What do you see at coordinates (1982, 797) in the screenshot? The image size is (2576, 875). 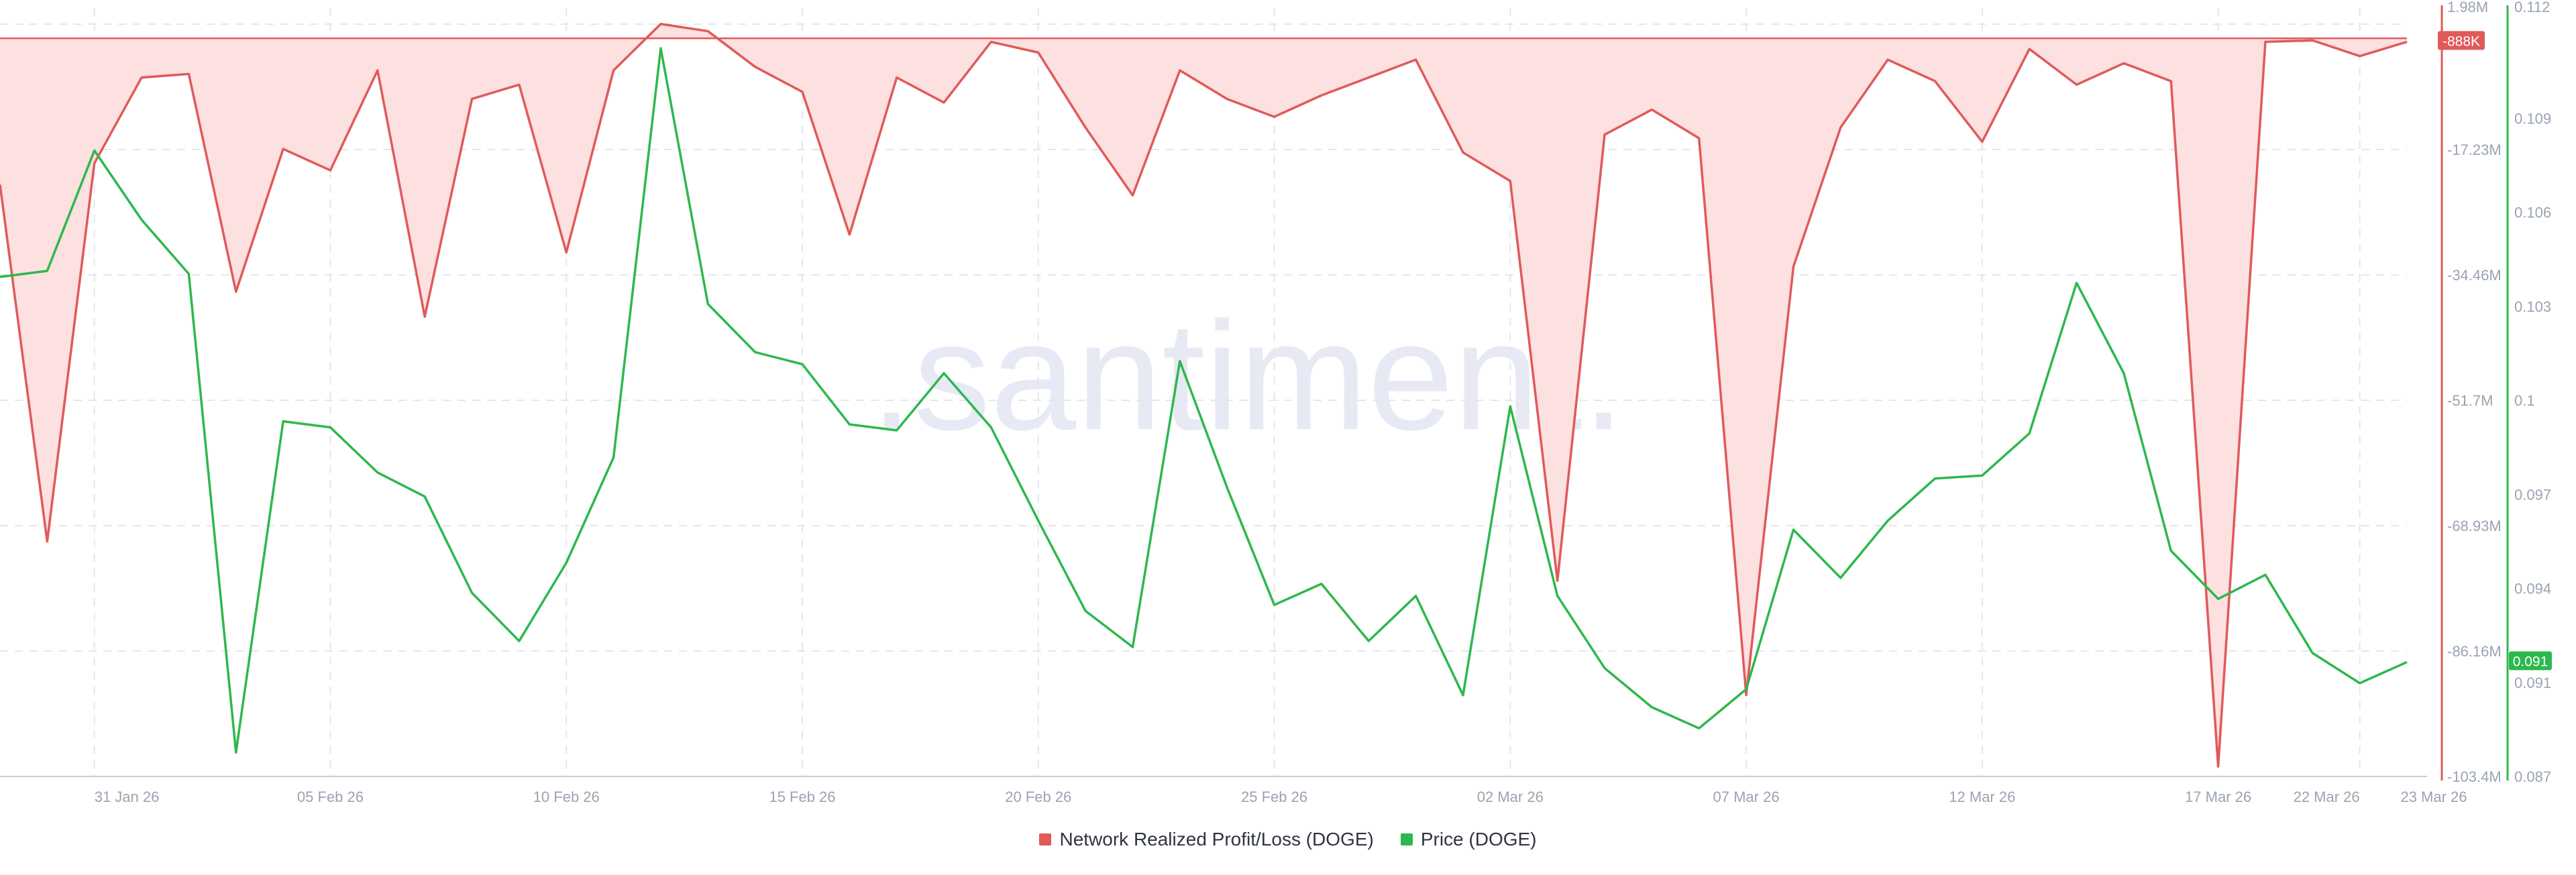 I see `x-axis-tick-label: 12 Mar 26` at bounding box center [1982, 797].